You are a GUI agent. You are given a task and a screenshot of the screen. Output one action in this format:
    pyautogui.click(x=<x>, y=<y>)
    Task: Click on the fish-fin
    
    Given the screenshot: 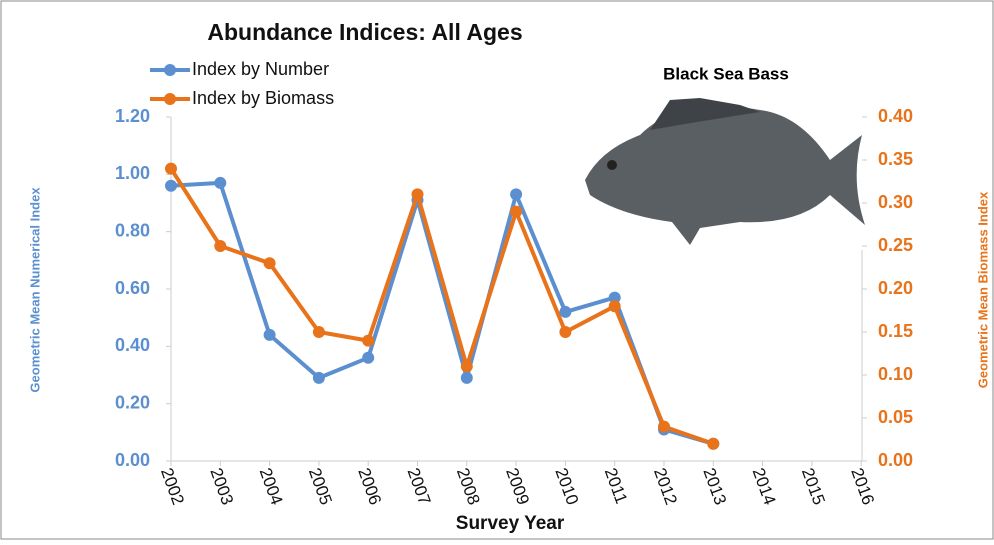 What is the action you would take?
    pyautogui.click(x=705, y=114)
    